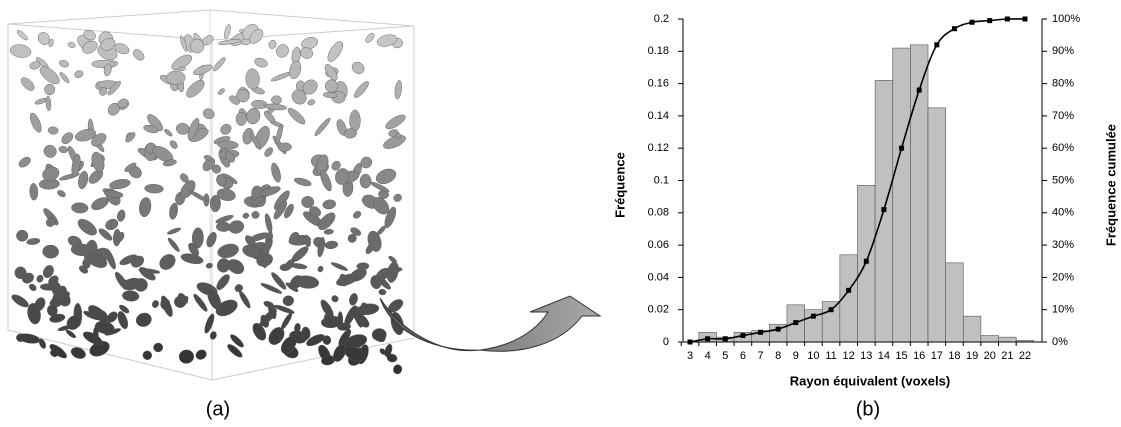 The height and width of the screenshot is (427, 1121). I want to click on x-tick-label: 19, so click(972, 356).